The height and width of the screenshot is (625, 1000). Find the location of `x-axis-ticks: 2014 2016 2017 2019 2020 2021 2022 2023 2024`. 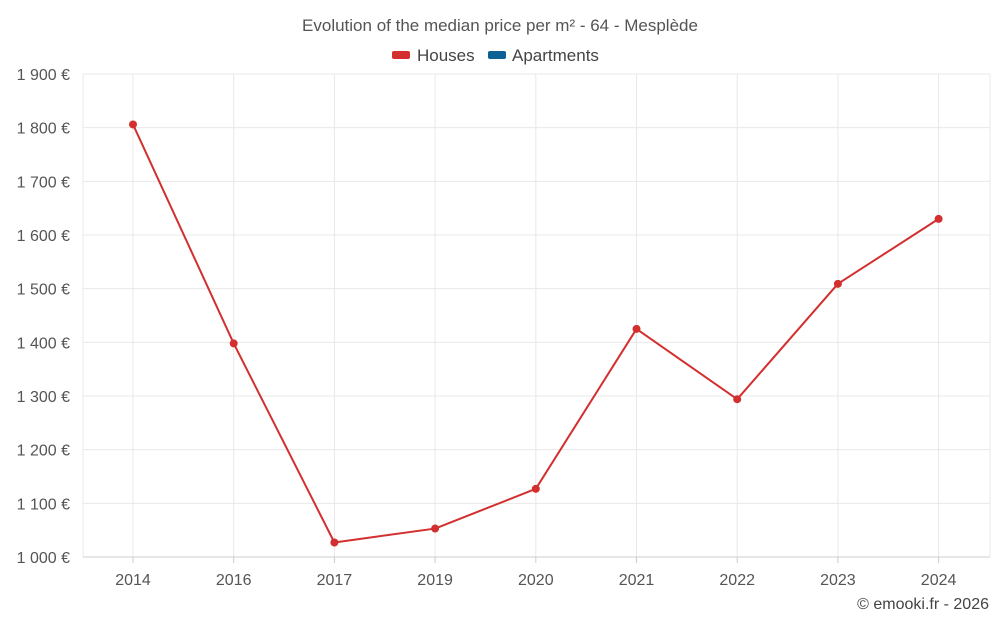

x-axis-ticks: 2014 2016 2017 2019 2020 2021 2022 2023 2024 is located at coordinates (535, 580).